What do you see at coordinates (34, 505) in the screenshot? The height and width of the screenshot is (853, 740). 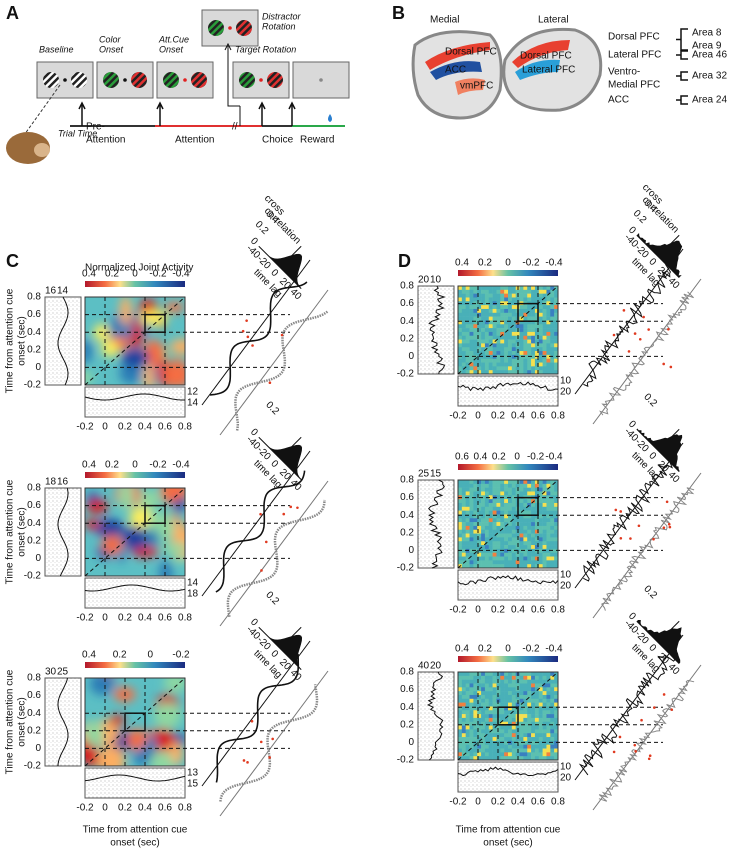 I see `y-tick-label: 0.6` at bounding box center [34, 505].